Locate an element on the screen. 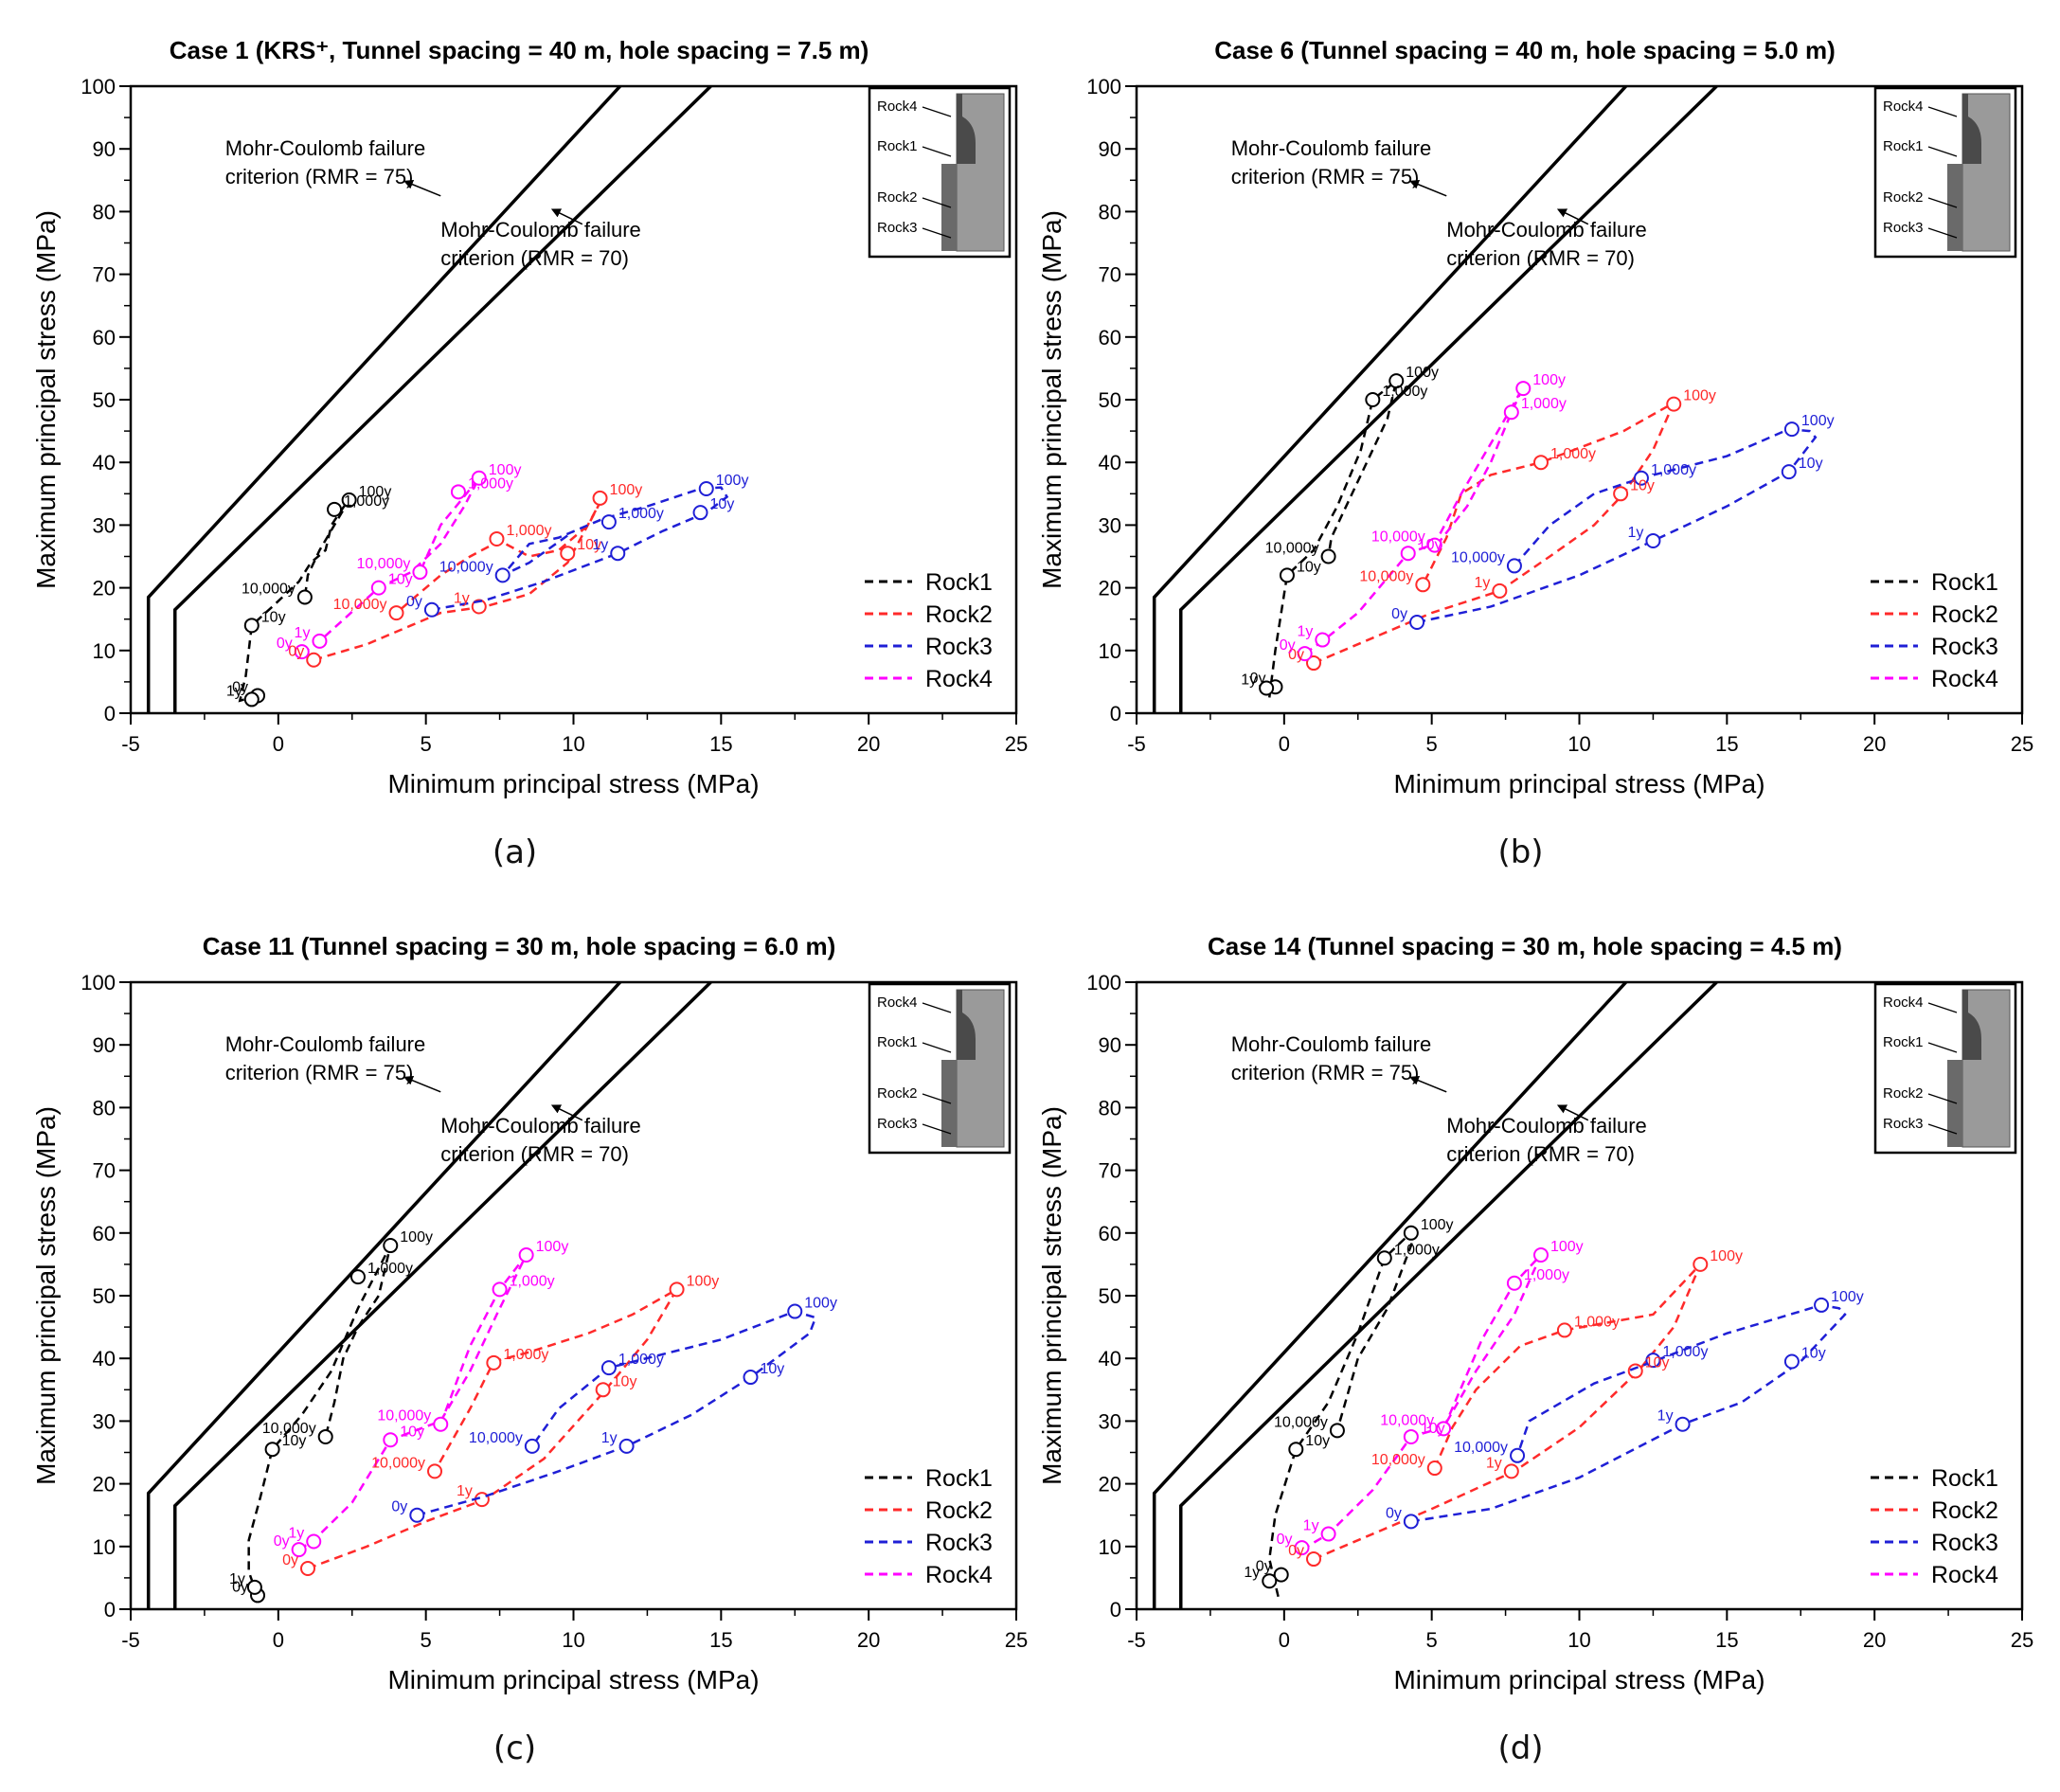 The height and width of the screenshot is (1792, 2060). x-tick-label: 15 is located at coordinates (721, 744).